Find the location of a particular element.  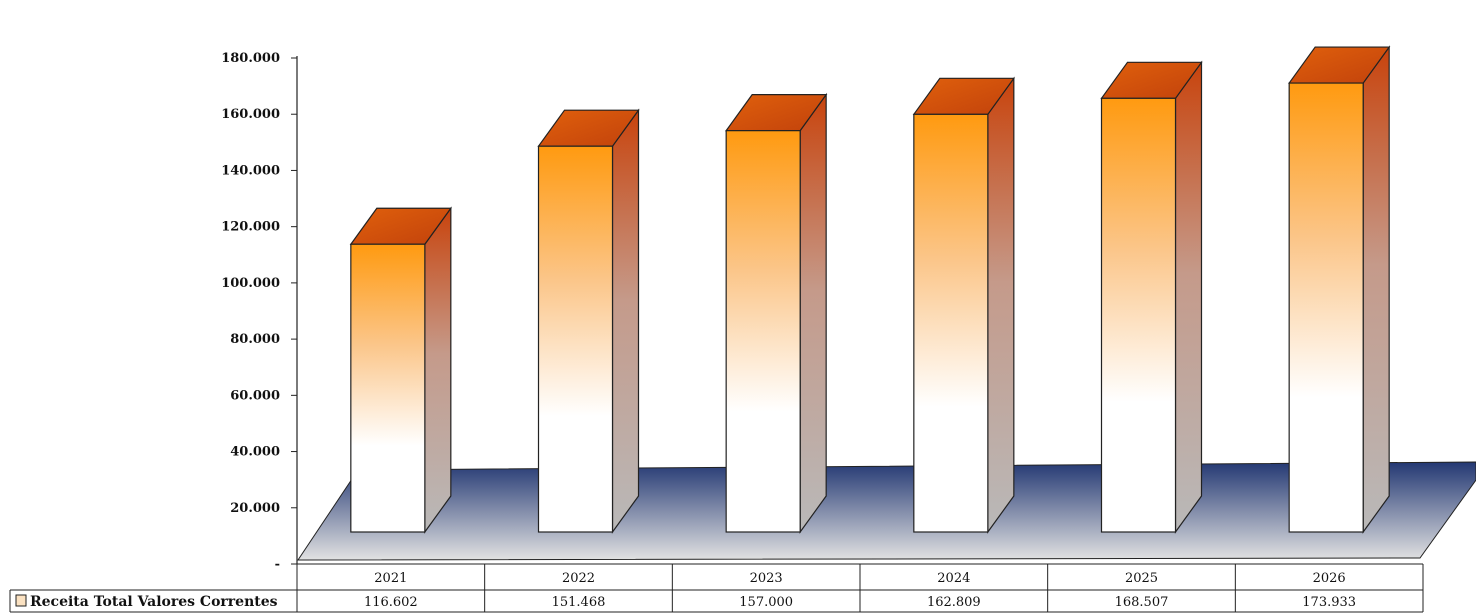

y-tick-label: 60.000 is located at coordinates (255, 395).